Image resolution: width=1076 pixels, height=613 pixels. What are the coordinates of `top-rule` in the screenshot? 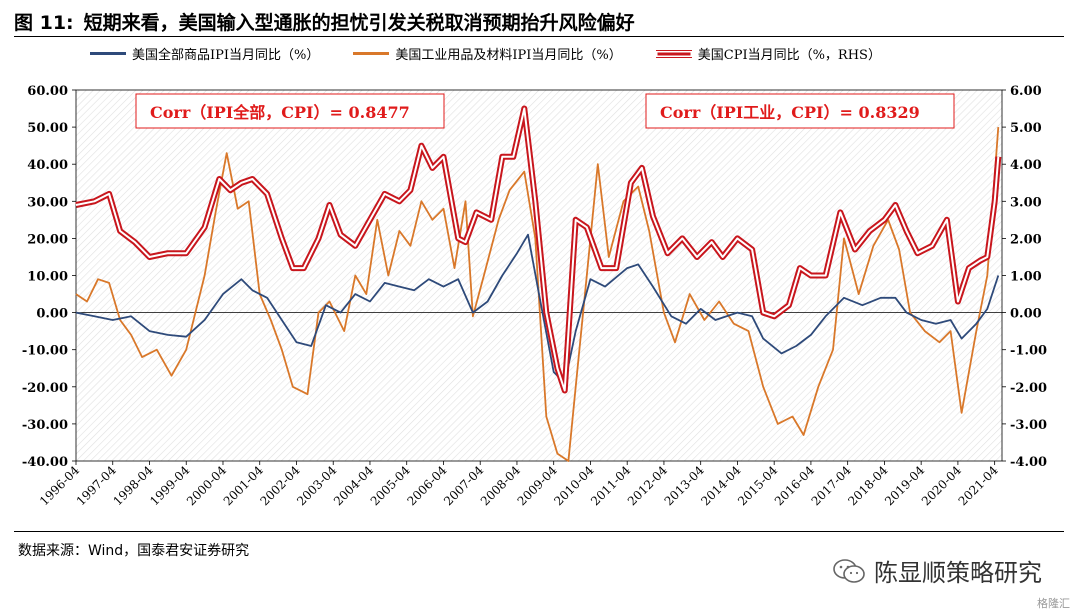 It's located at (539, 36).